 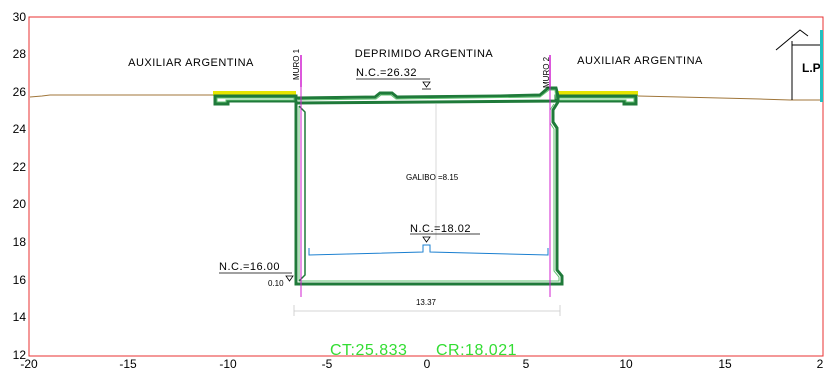 What do you see at coordinates (20, 186) in the screenshot?
I see `y-axis: 30 28 26 24 22 20 18 16 14 12` at bounding box center [20, 186].